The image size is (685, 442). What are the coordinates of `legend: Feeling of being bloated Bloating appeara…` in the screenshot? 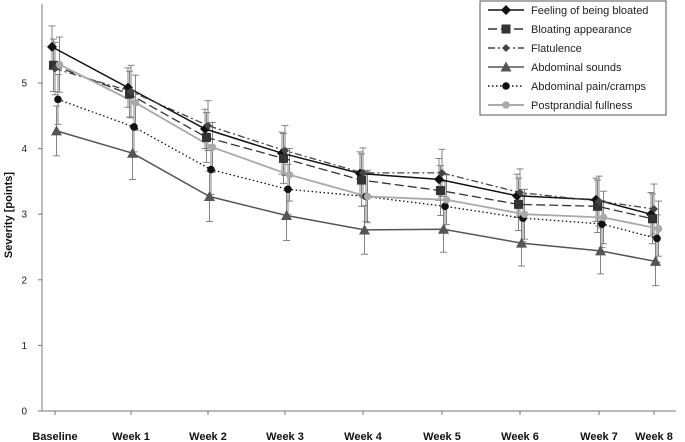 It's located at (573, 58).